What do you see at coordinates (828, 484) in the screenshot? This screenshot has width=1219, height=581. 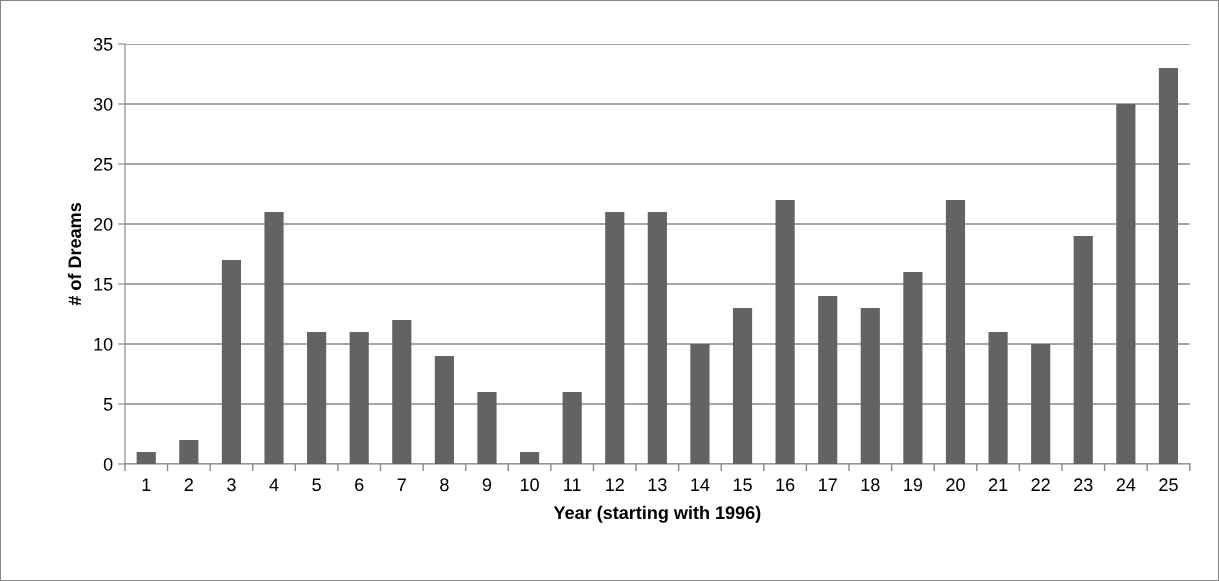 I see `x-tick-label: 17` at bounding box center [828, 484].